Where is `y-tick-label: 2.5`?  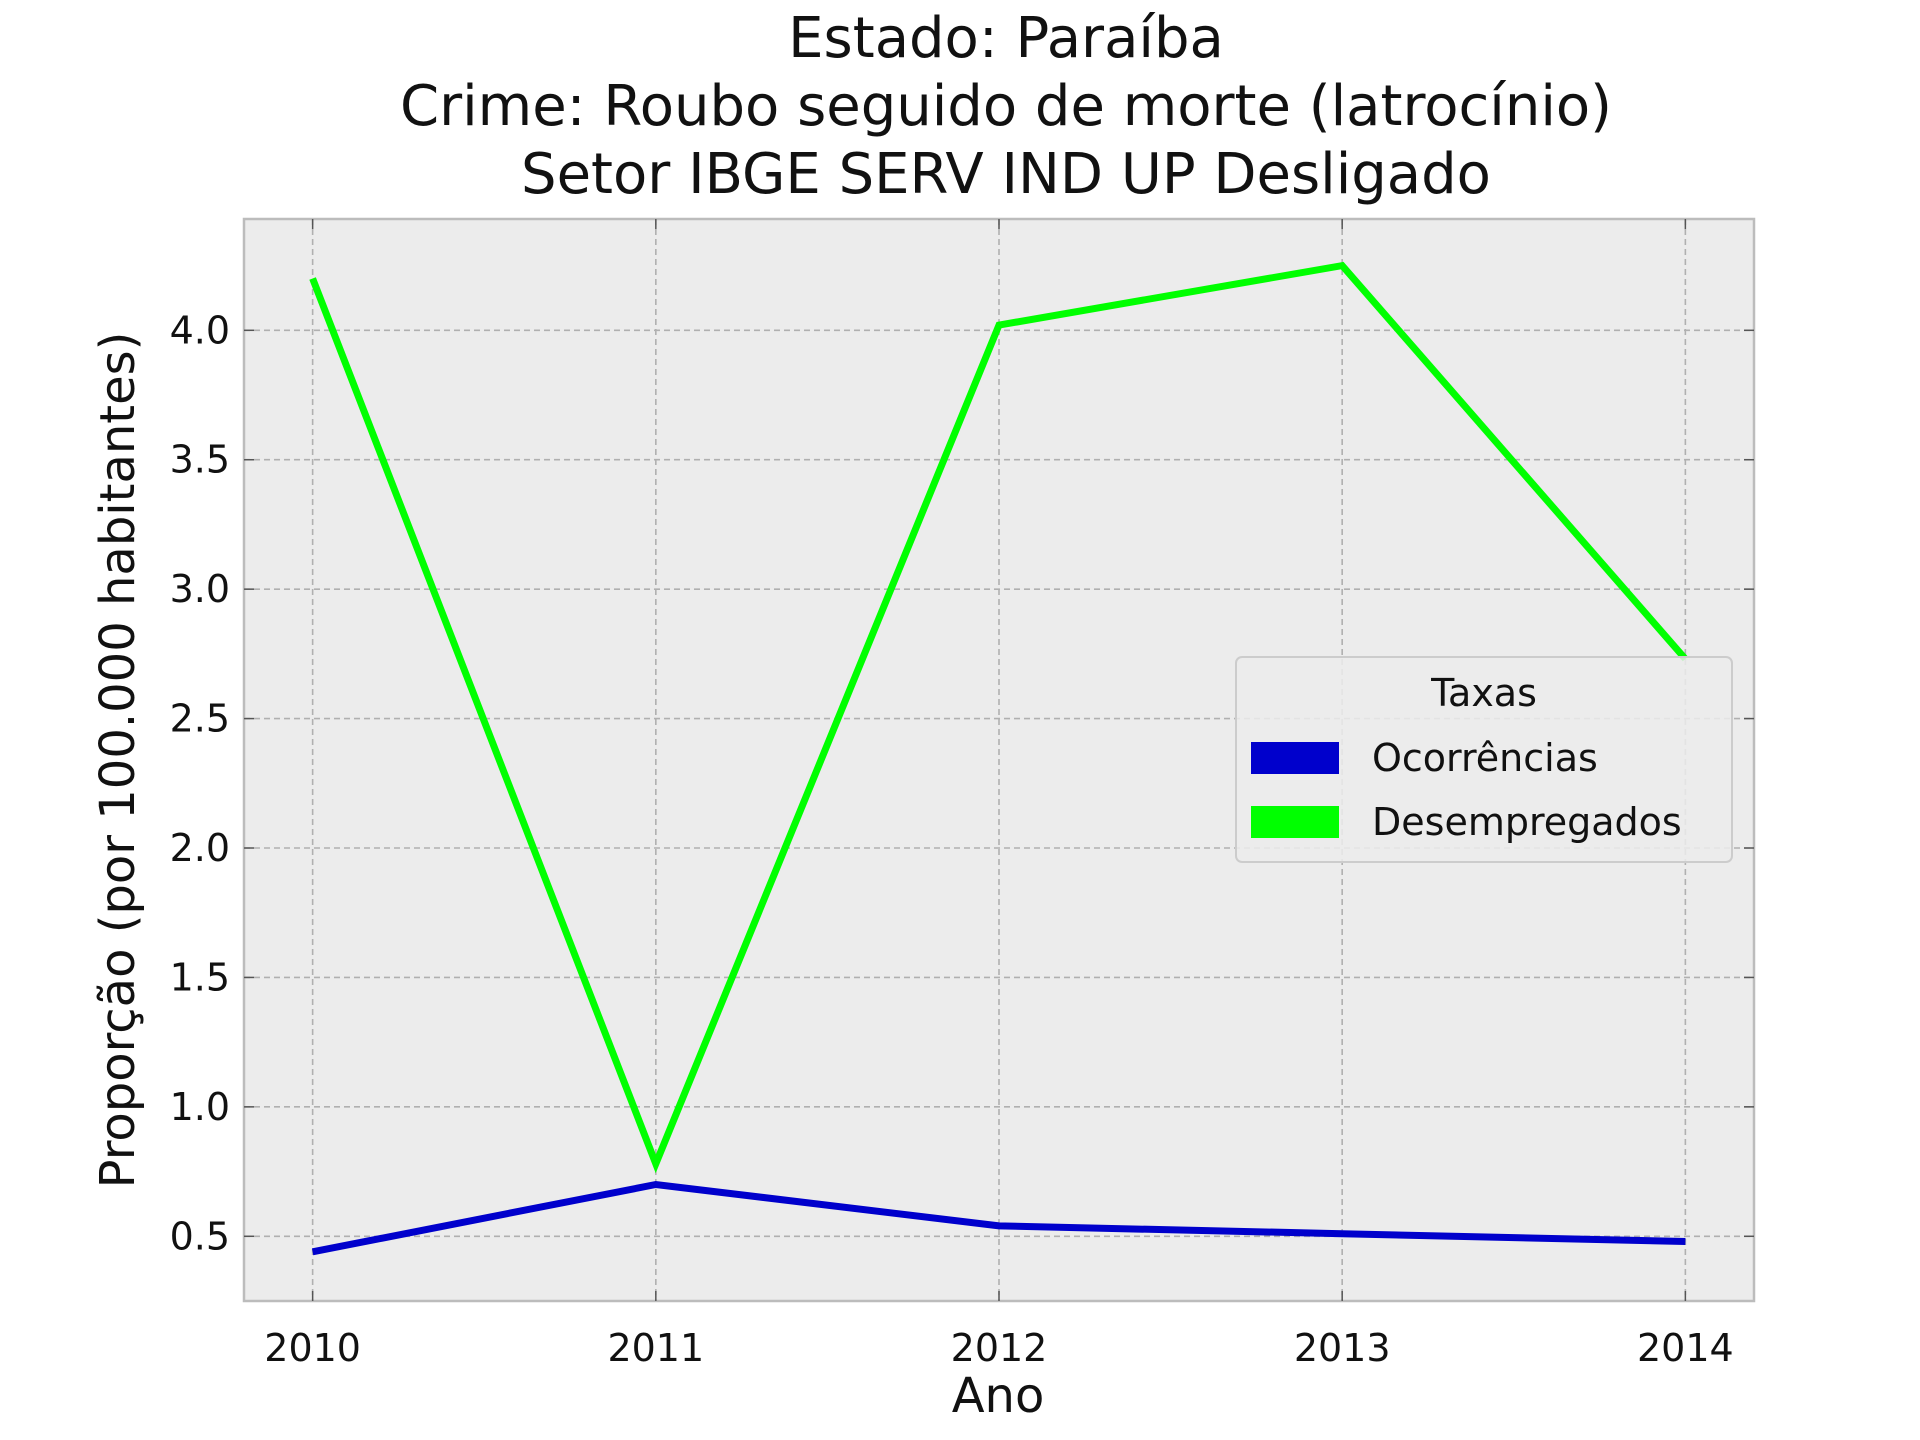
y-tick-label: 2.5 is located at coordinates (200, 719).